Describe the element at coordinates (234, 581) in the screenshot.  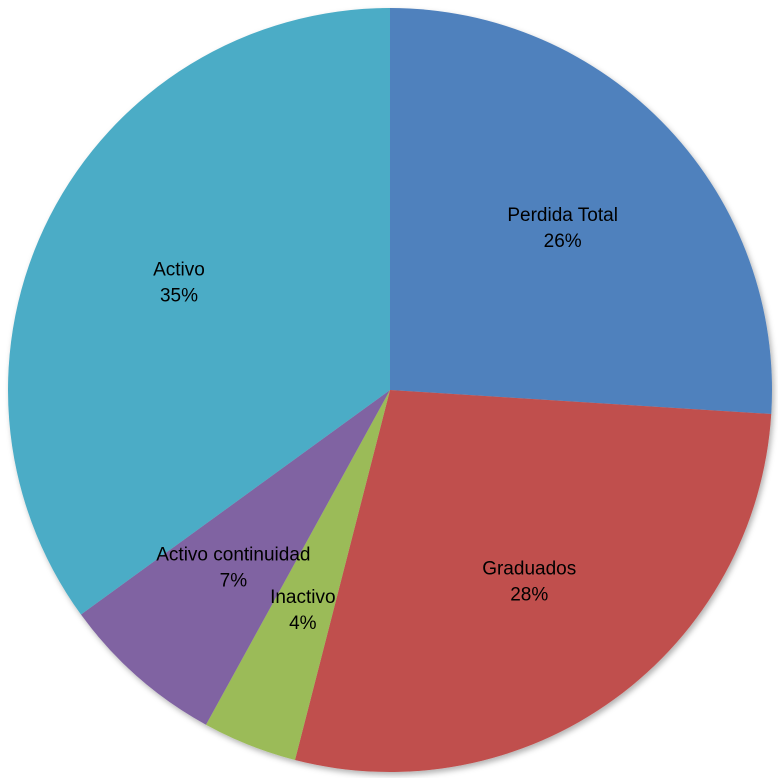
I see `value-label: 7%` at that location.